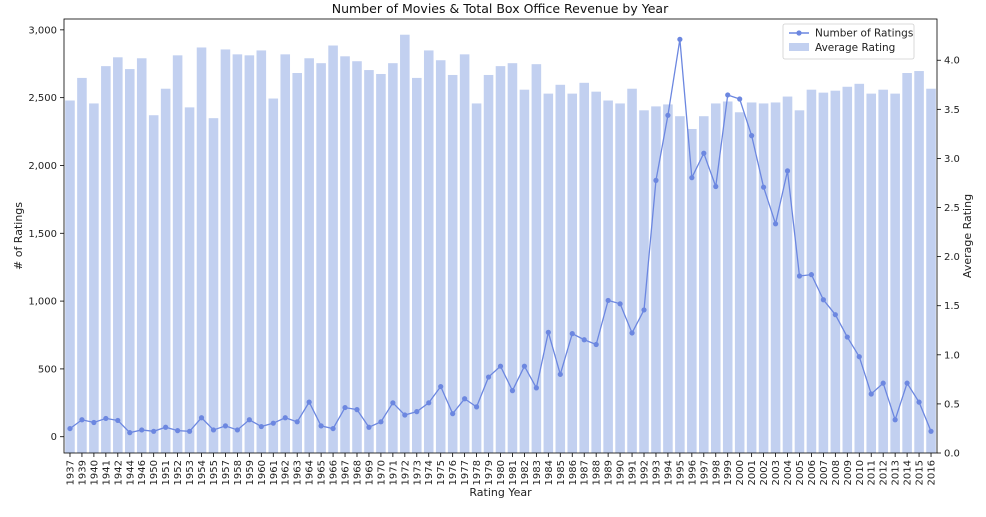  Describe the element at coordinates (452, 263) in the screenshot. I see `bar-1976` at that location.